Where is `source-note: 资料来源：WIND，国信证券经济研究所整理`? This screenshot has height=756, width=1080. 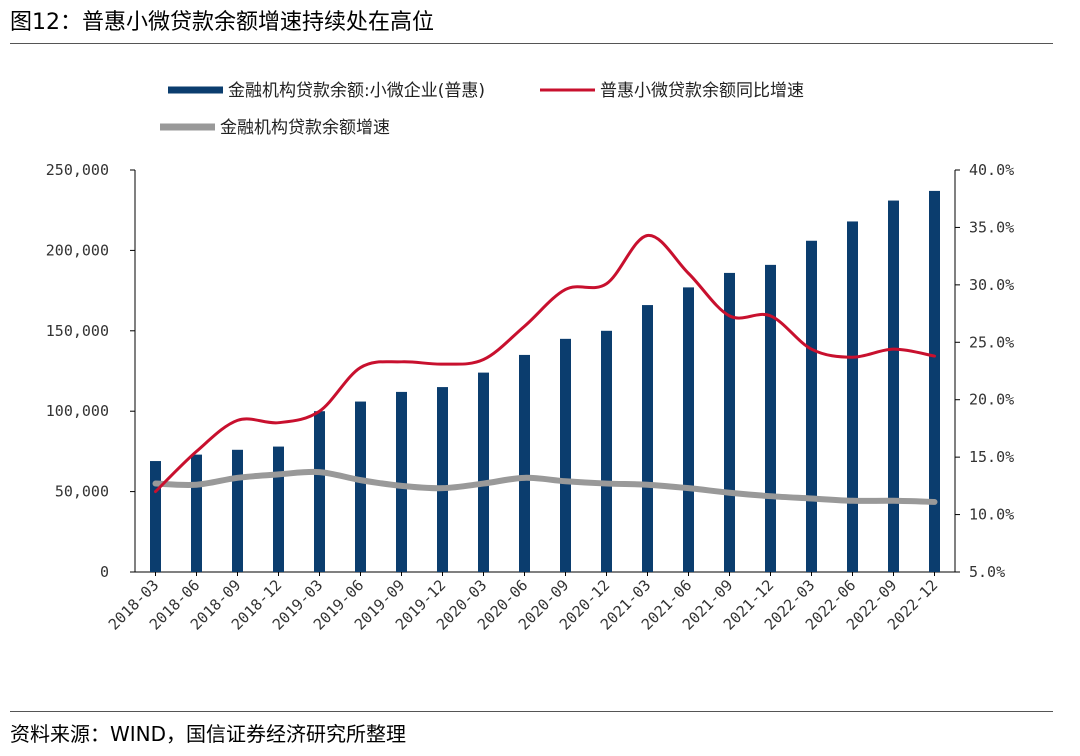
source-note: 资料来源：WIND，国信证券经济研究所整理 is located at coordinates (208, 734).